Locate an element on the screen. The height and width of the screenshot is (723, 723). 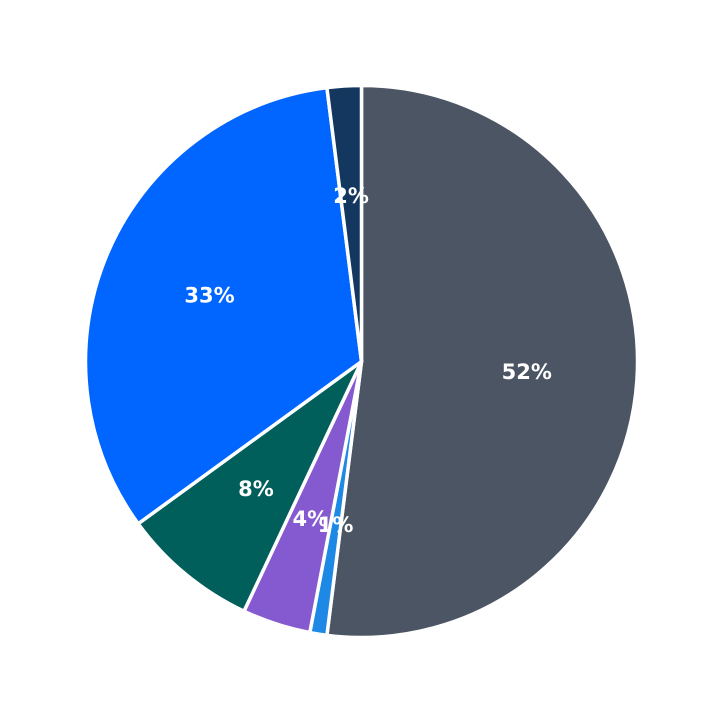
slice-label-4: 33% is located at coordinates (209, 296).